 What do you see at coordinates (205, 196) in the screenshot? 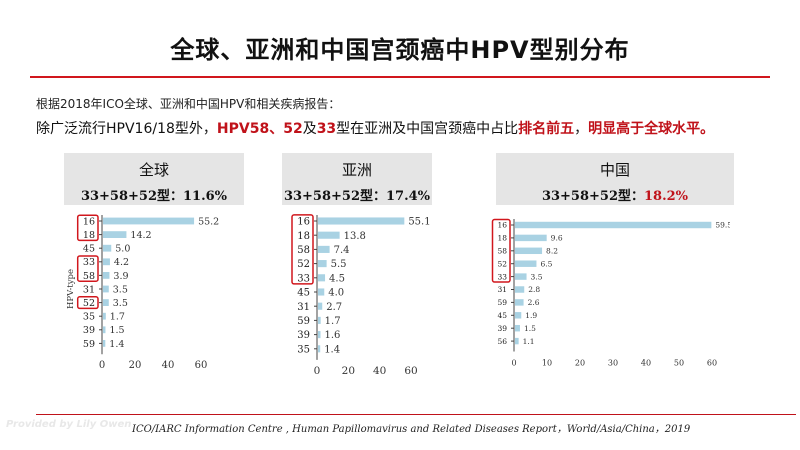
I see `panel-stat-value-global: 11.6%` at bounding box center [205, 196].